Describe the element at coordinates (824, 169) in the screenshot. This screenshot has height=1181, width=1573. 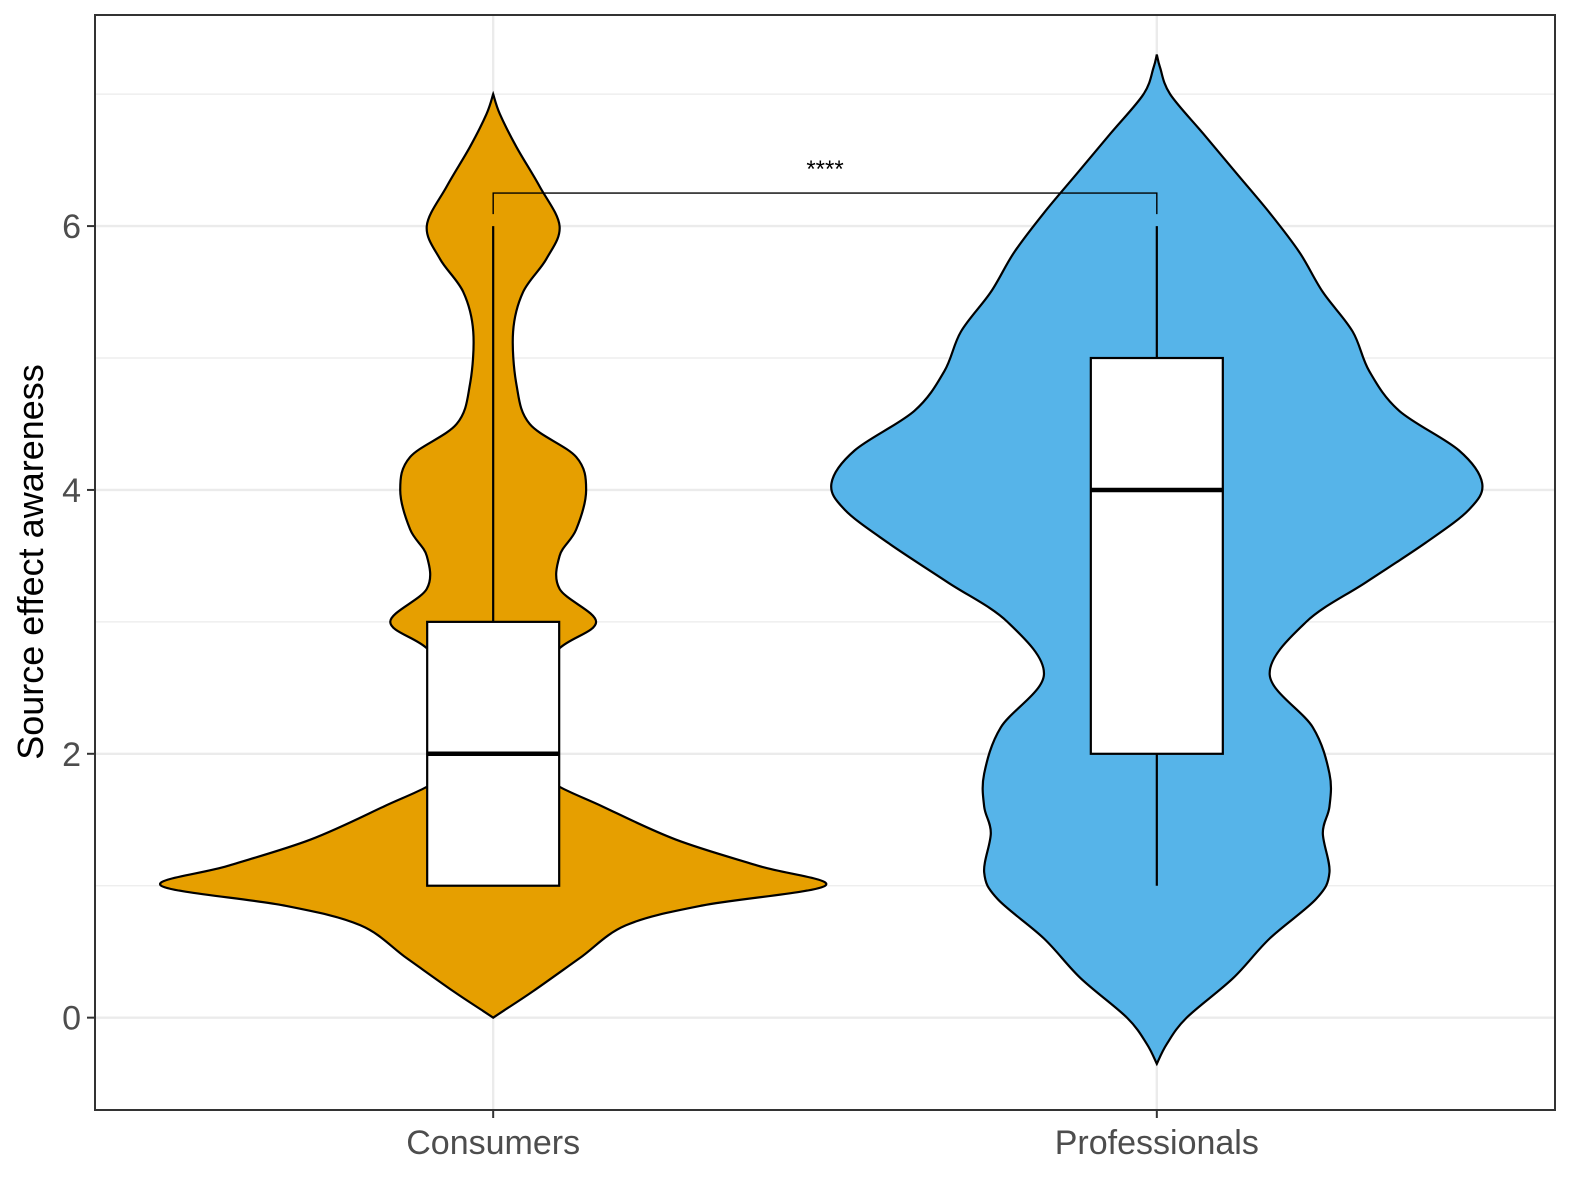
I see `significance-label: ****` at that location.